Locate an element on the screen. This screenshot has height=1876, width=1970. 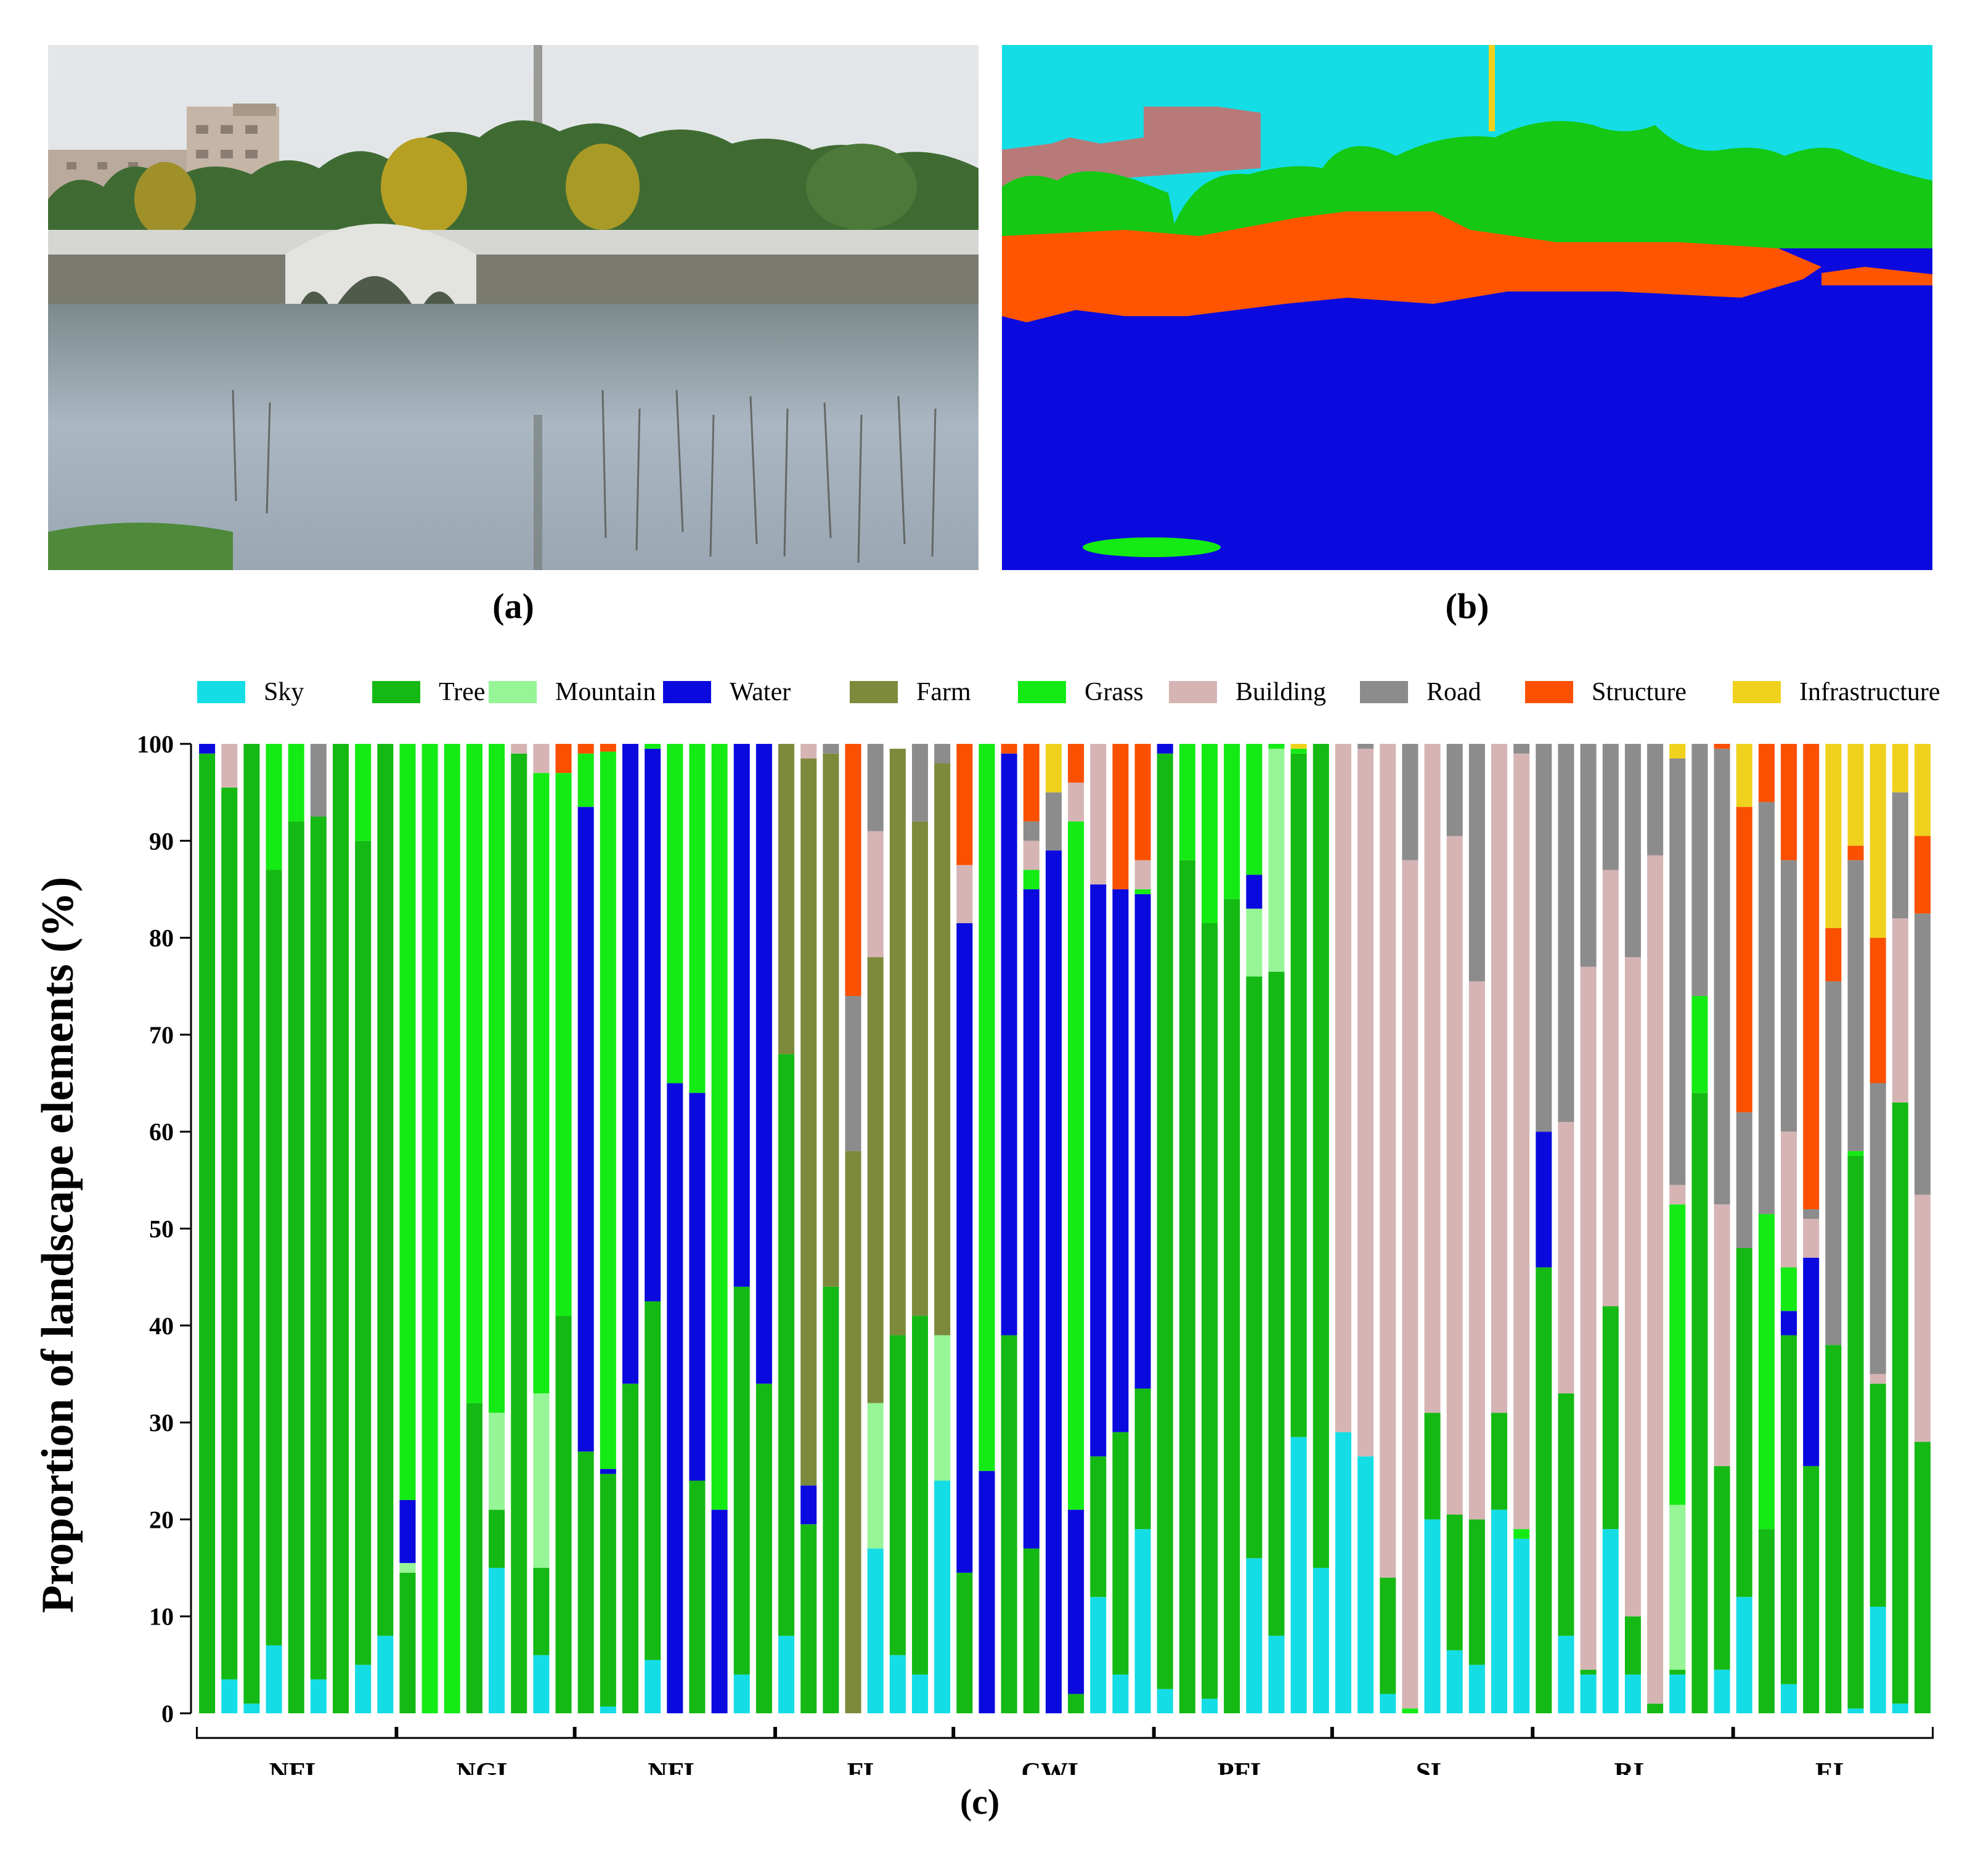
legend-label-tree: Tree is located at coordinates (462, 692).